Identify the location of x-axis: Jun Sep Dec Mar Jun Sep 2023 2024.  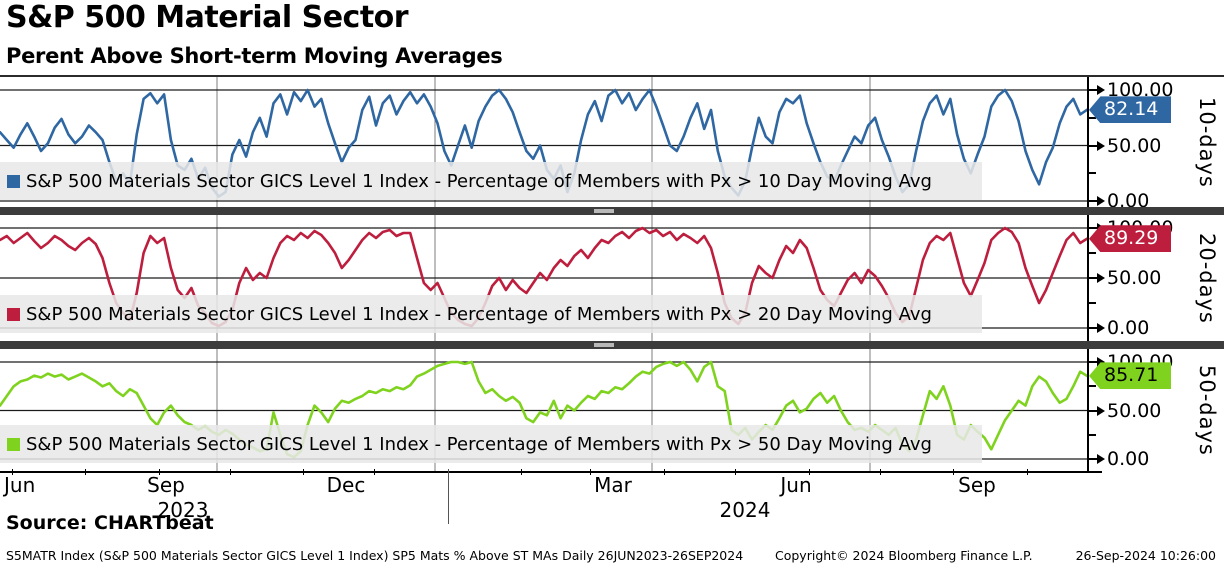
(612, 499).